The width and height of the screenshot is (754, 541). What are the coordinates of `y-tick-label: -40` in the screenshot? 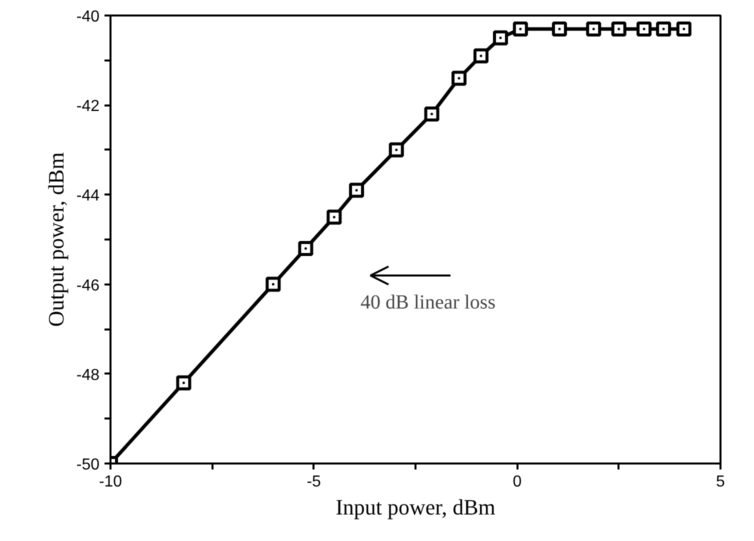 It's located at (88, 17).